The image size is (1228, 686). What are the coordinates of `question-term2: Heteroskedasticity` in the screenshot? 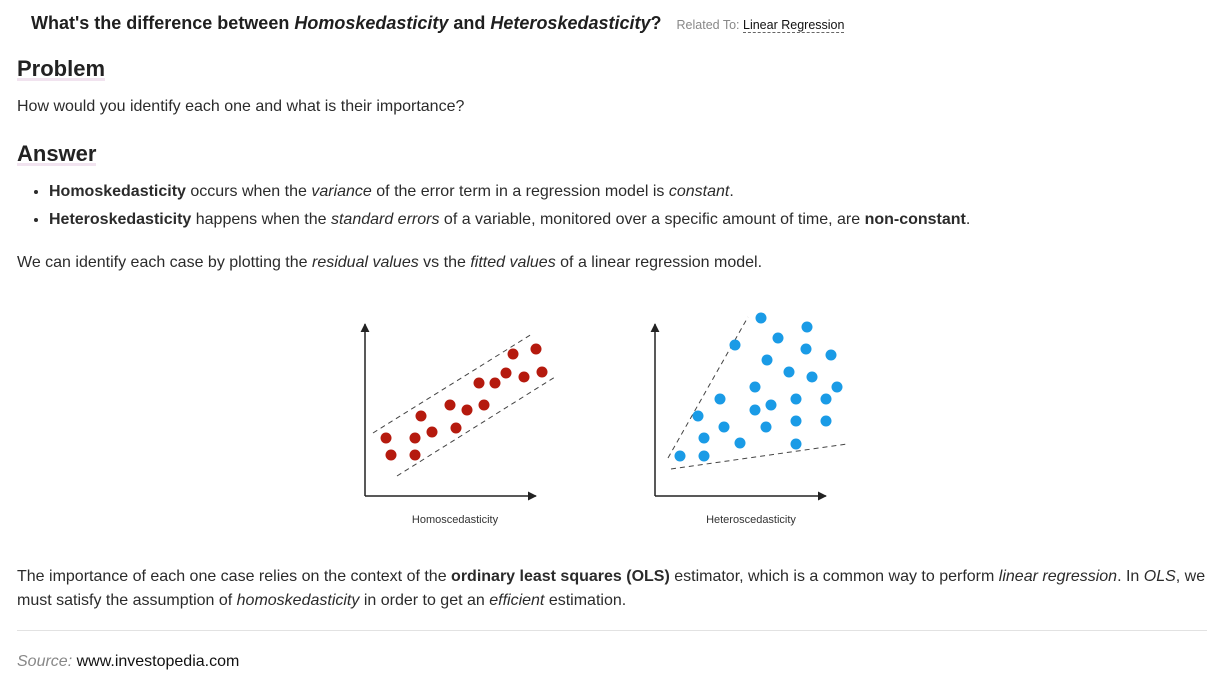 It's located at (570, 23).